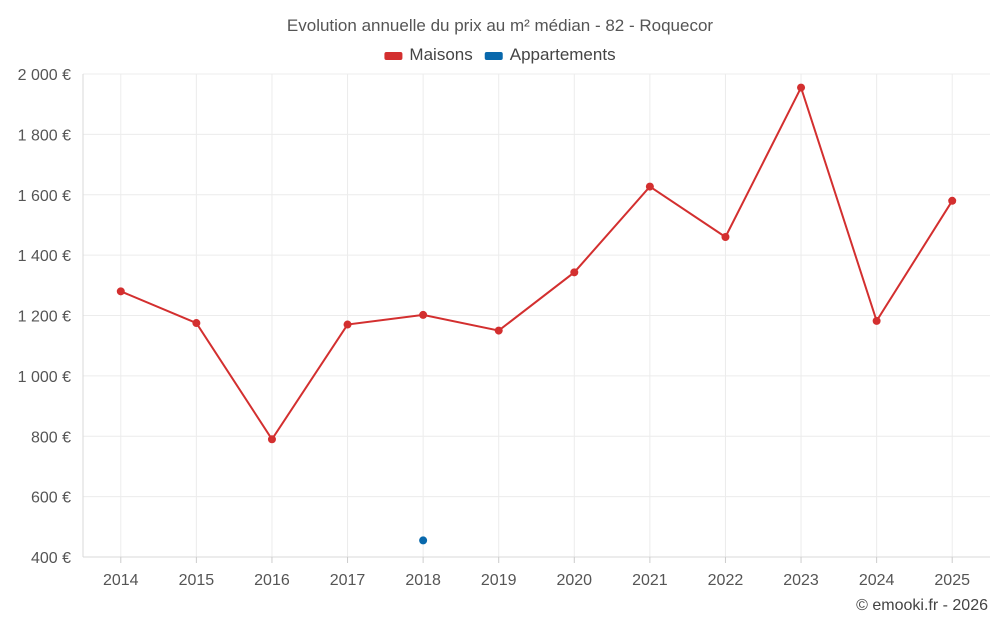 The image size is (1000, 630). I want to click on legend-label: Appartements, so click(563, 54).